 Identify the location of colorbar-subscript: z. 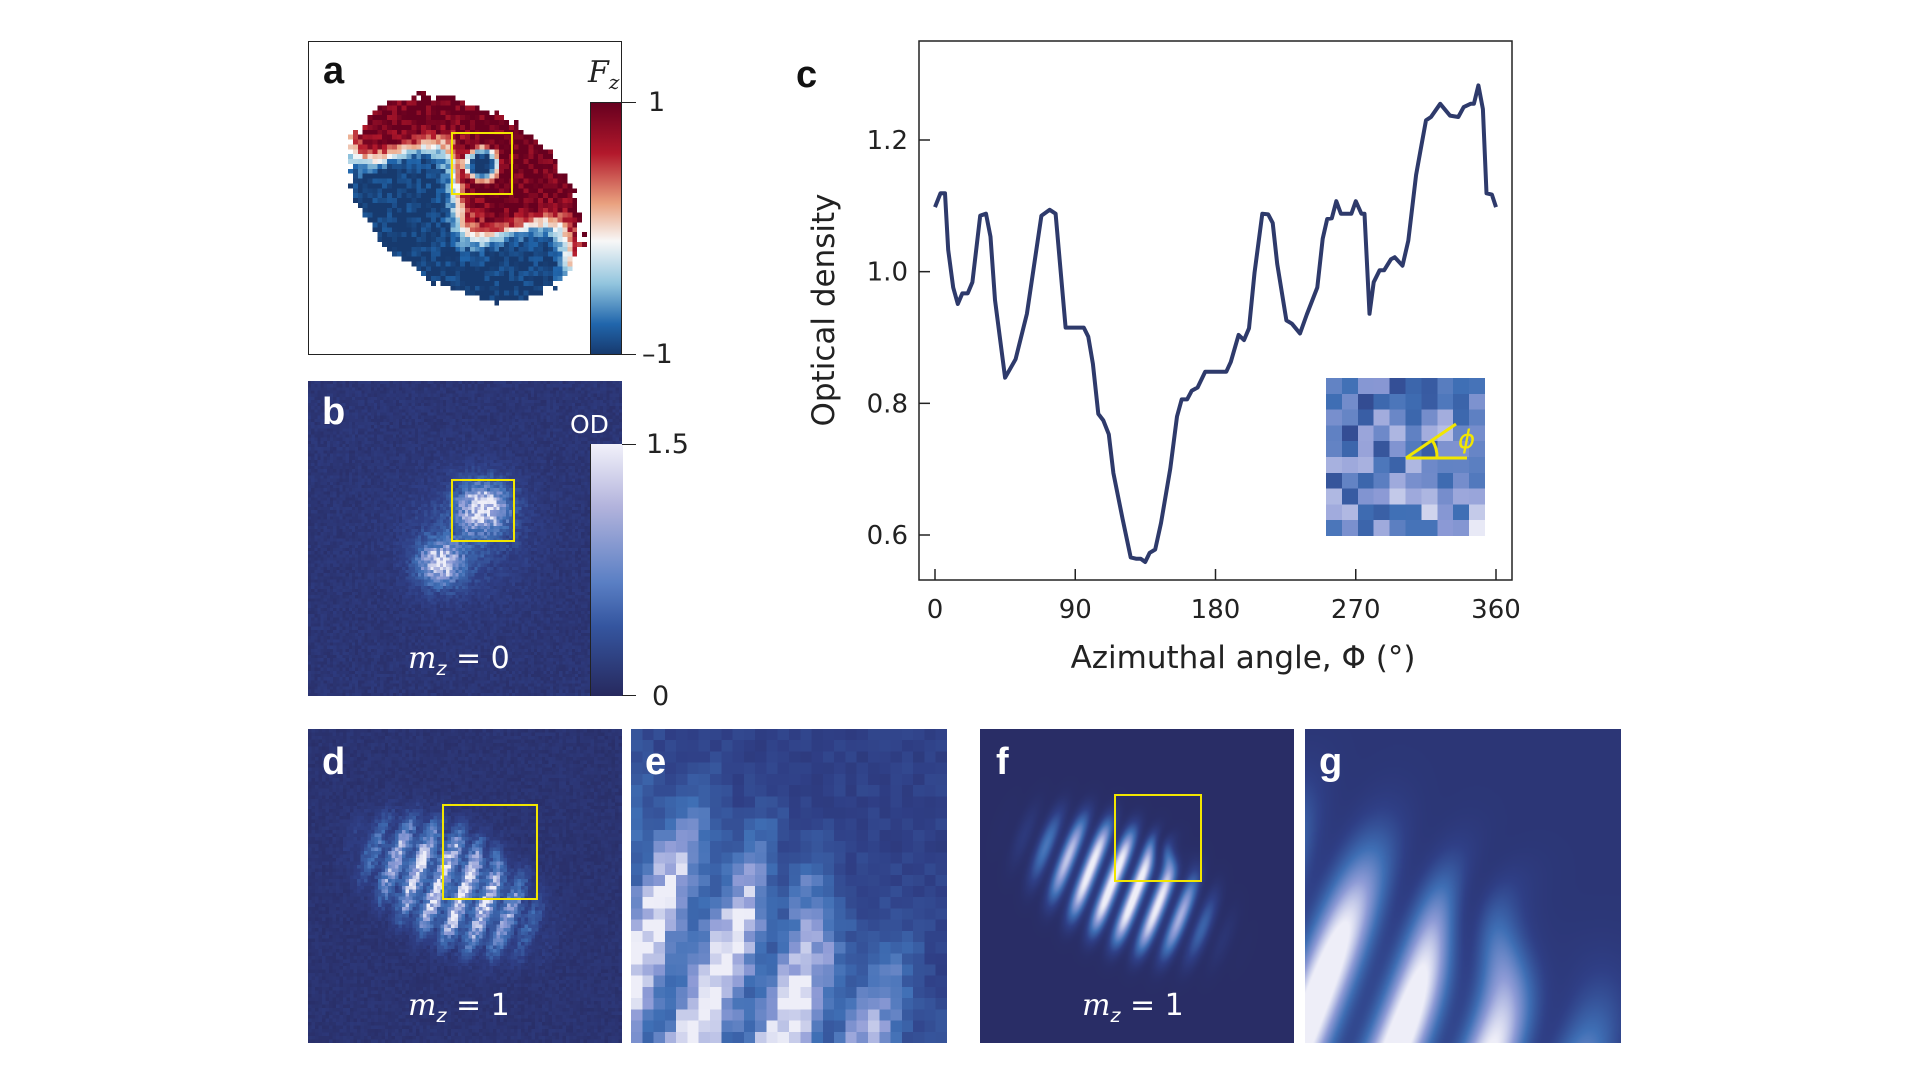
(614, 82).